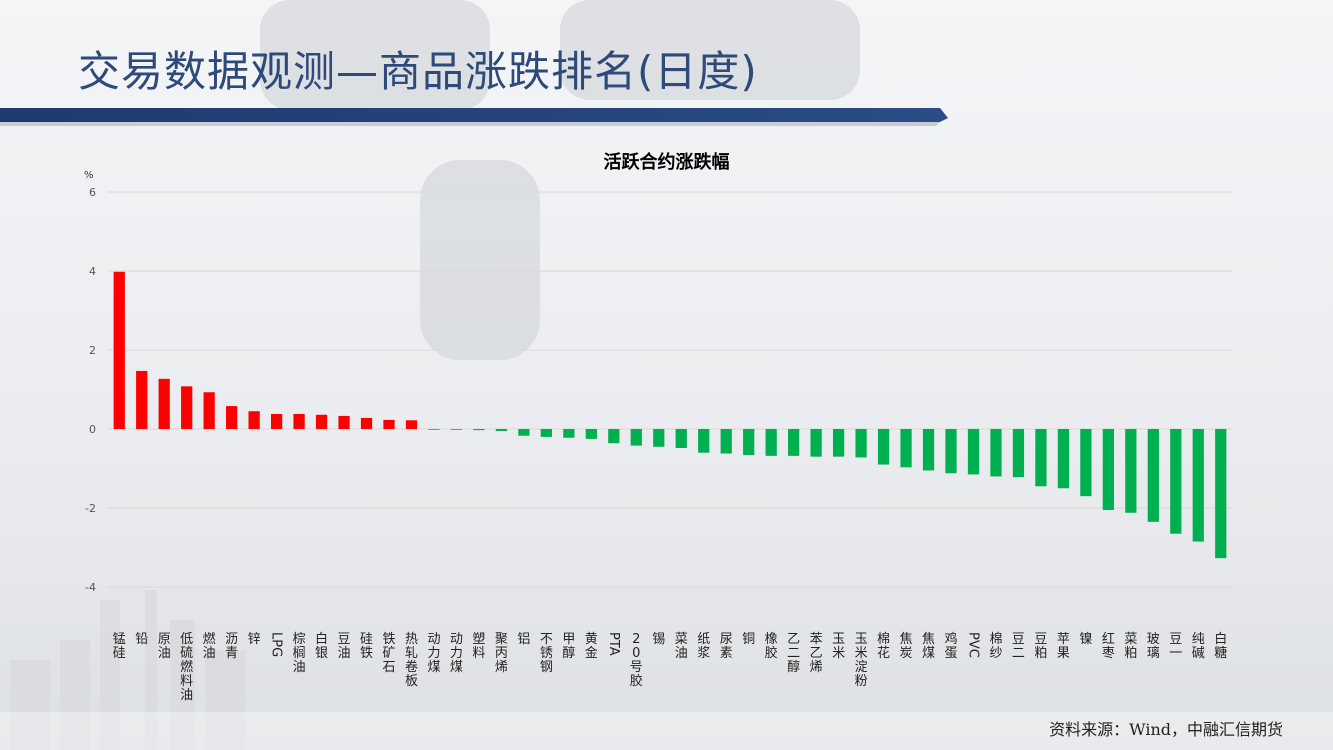 The width and height of the screenshot is (1333, 750). Describe the element at coordinates (388, 653) in the screenshot. I see `x-tick-label: 铁矿石` at that location.